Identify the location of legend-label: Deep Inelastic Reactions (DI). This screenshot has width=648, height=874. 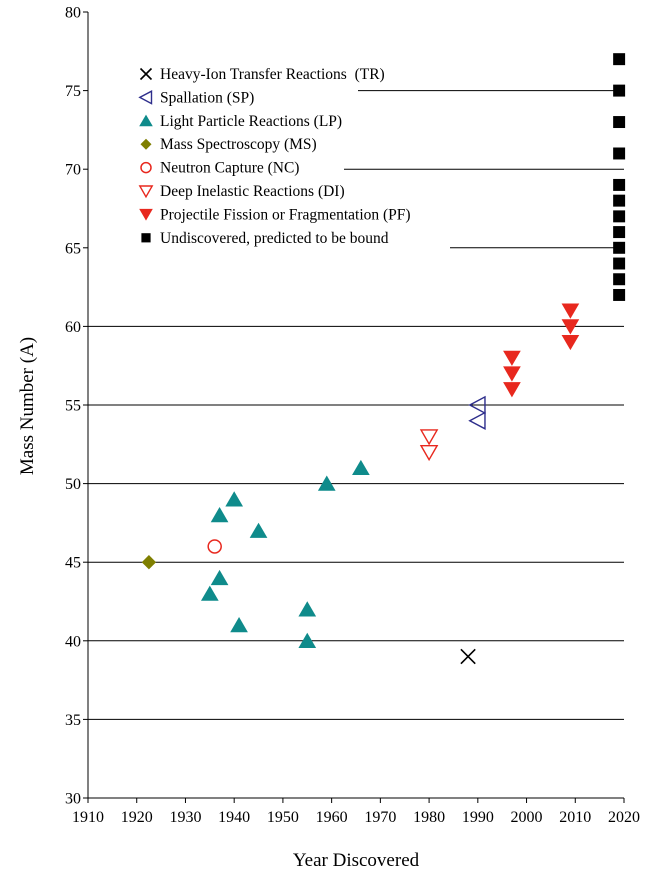
(252, 191).